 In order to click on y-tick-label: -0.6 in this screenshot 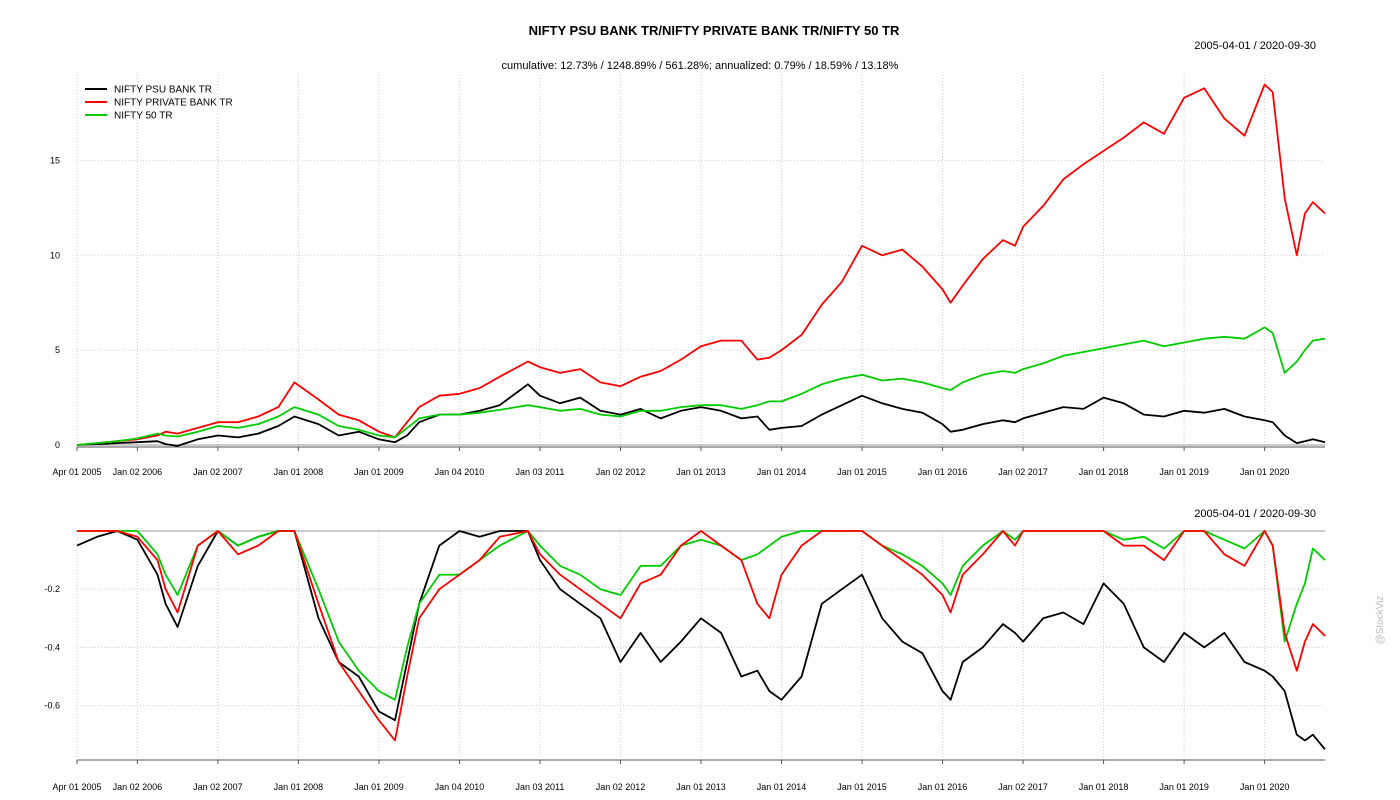, I will do `click(52, 706)`.